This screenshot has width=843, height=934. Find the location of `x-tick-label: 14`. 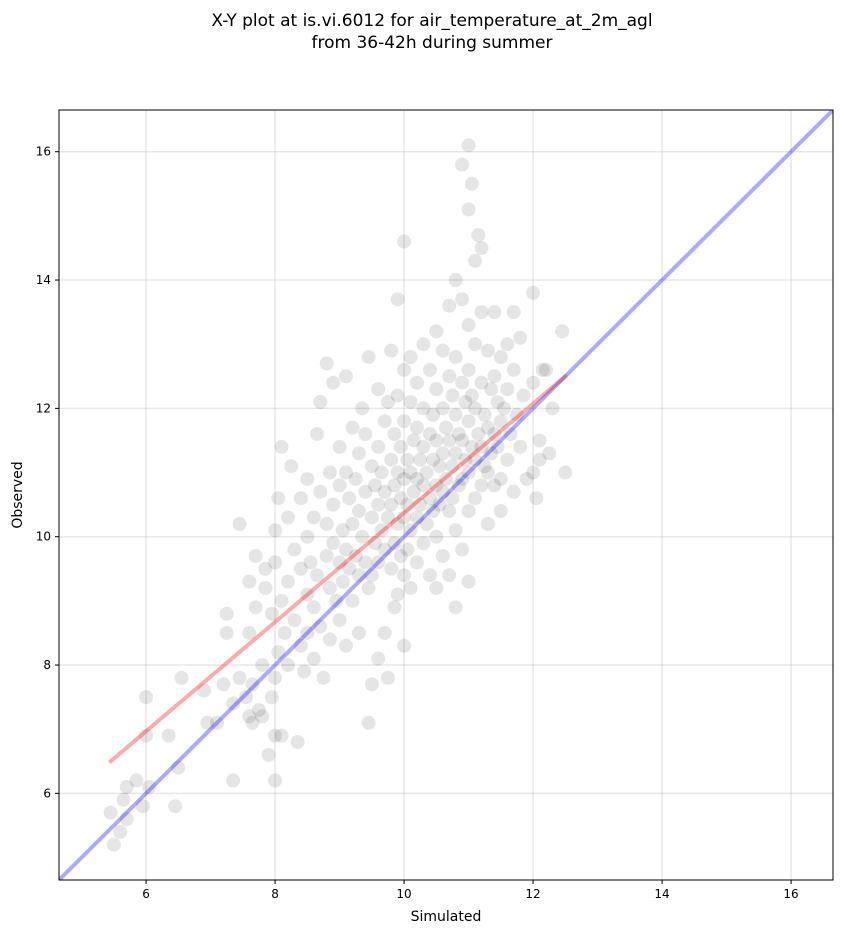

x-tick-label: 14 is located at coordinates (661, 894).